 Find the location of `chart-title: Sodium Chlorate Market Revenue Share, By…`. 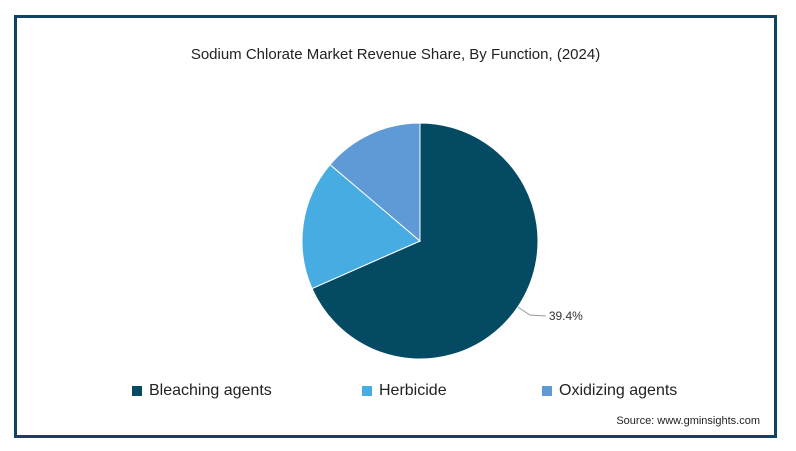

chart-title: Sodium Chlorate Market Revenue Share, By… is located at coordinates (395, 54).